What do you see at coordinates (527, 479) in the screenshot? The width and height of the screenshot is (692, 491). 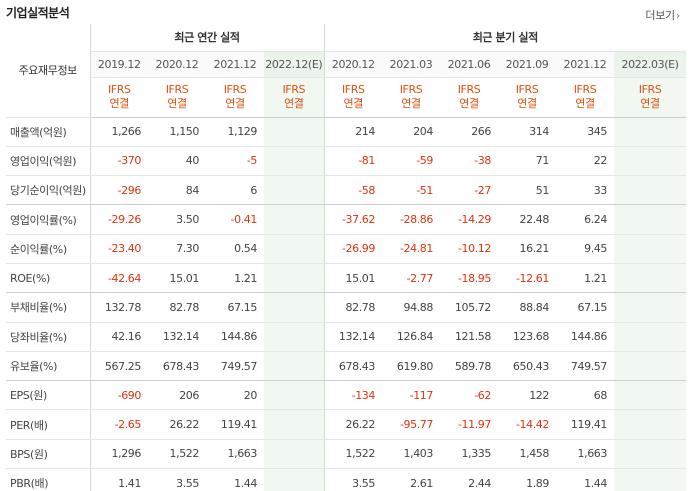 I see `quarter-cell: 1.89` at bounding box center [527, 479].